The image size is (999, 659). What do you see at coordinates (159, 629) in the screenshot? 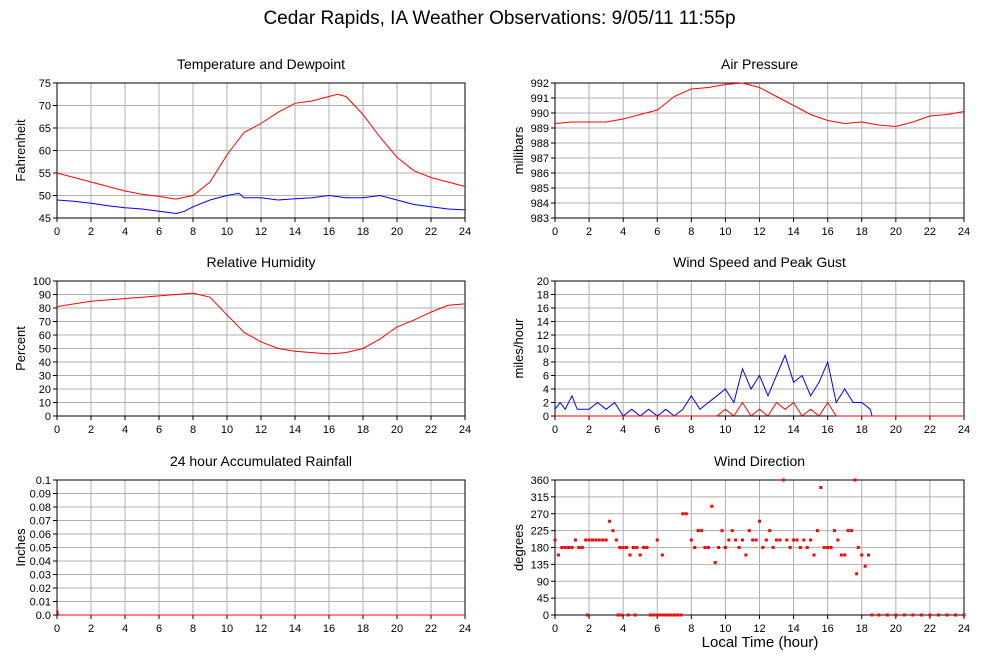
I see `rain-xtick-label-3: 6` at bounding box center [159, 629].